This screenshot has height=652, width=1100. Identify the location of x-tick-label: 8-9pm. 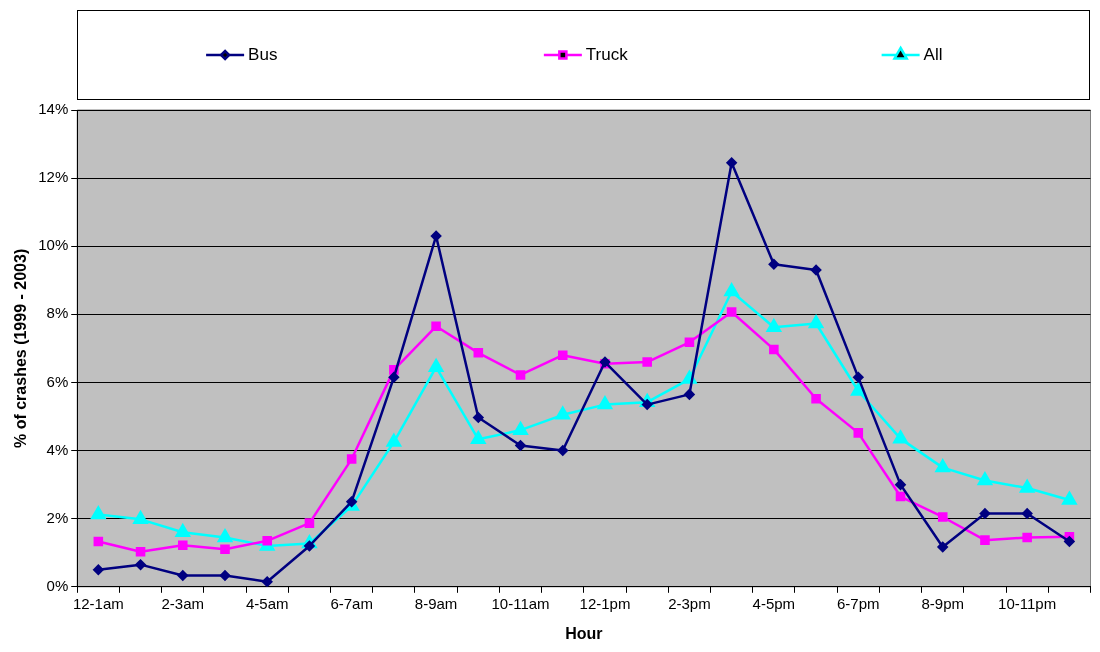
(942, 603).